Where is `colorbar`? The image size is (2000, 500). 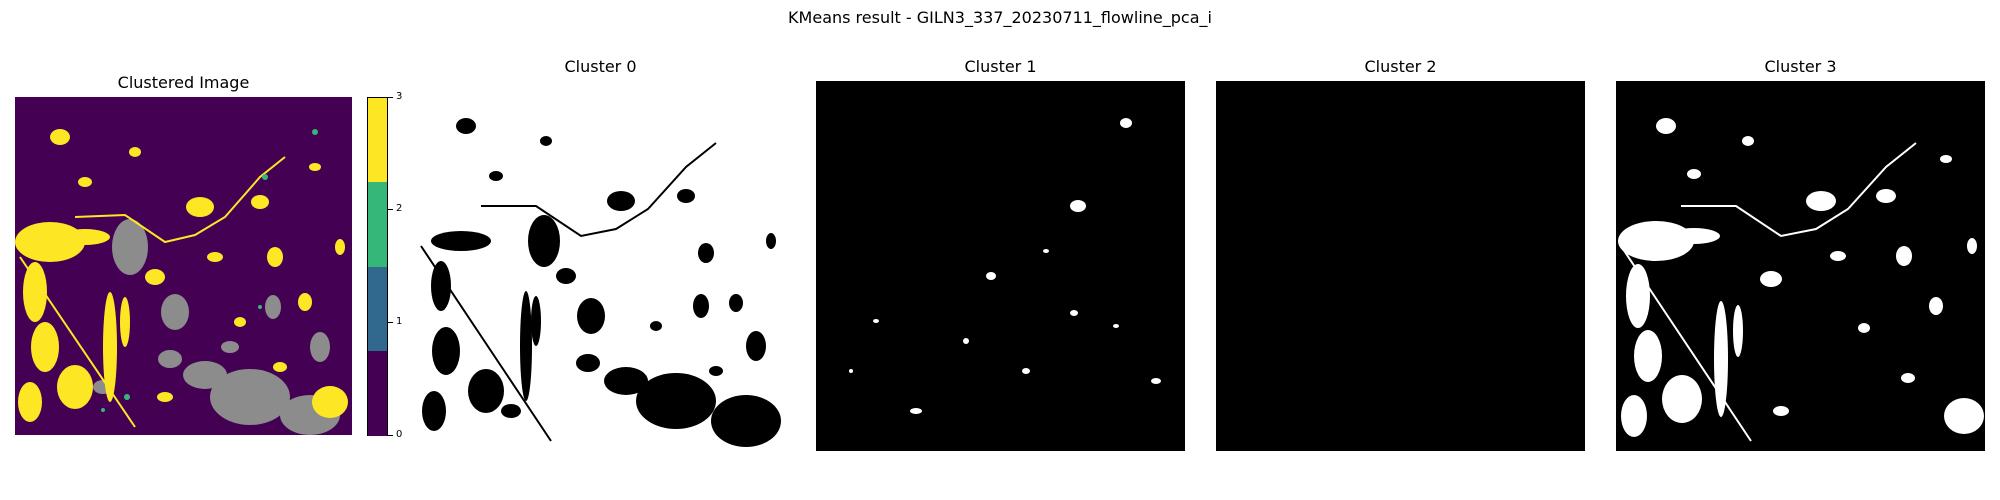 colorbar is located at coordinates (377, 266).